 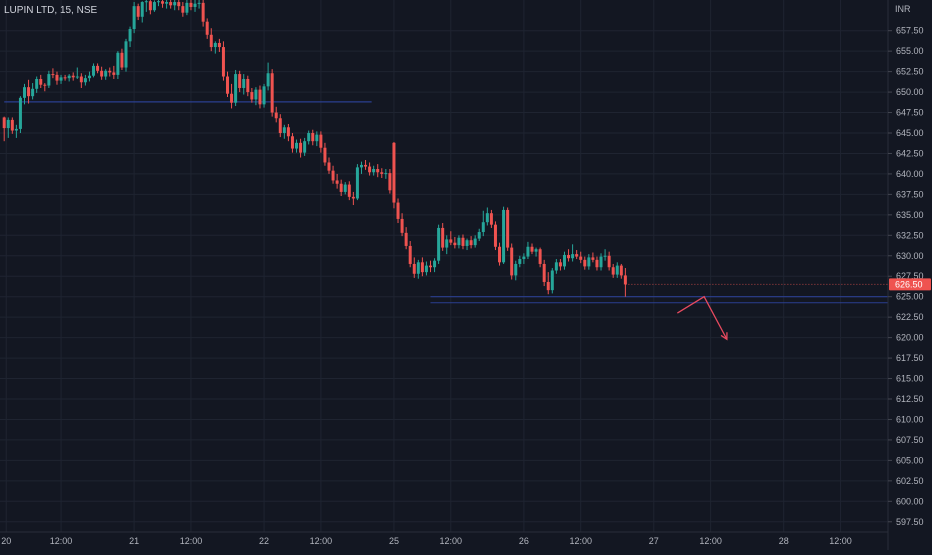 I want to click on arrow-path, so click(x=702, y=317).